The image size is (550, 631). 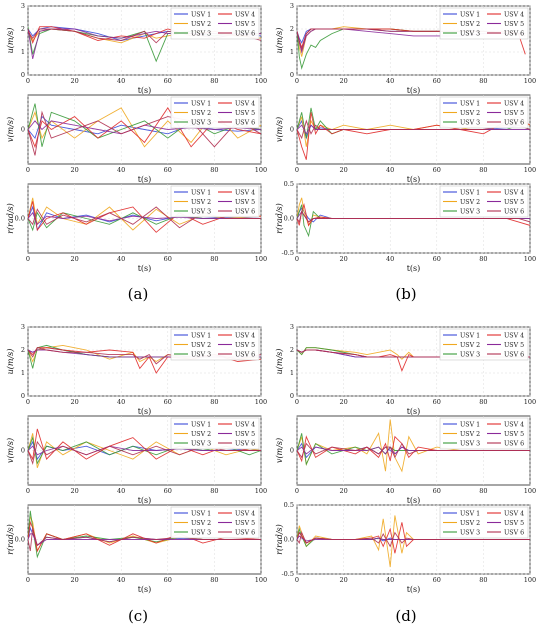 I want to click on y-tick-label: 0.5, so click(x=289, y=505).